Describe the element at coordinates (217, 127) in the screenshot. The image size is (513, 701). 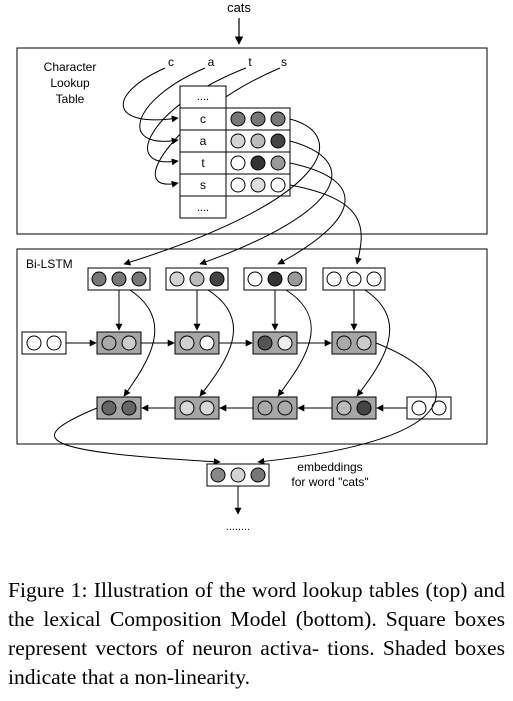
I see `lookup-curve-s` at that location.